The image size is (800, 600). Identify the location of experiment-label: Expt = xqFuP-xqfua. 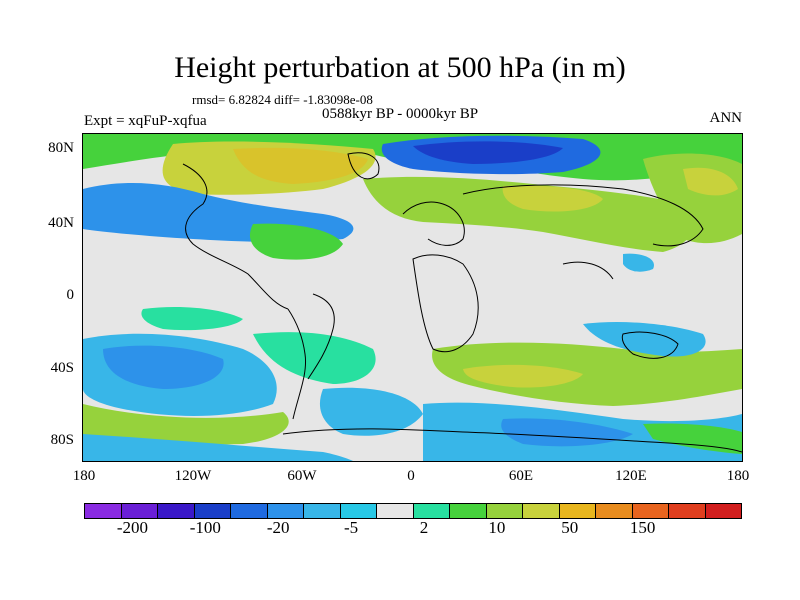
(145, 121).